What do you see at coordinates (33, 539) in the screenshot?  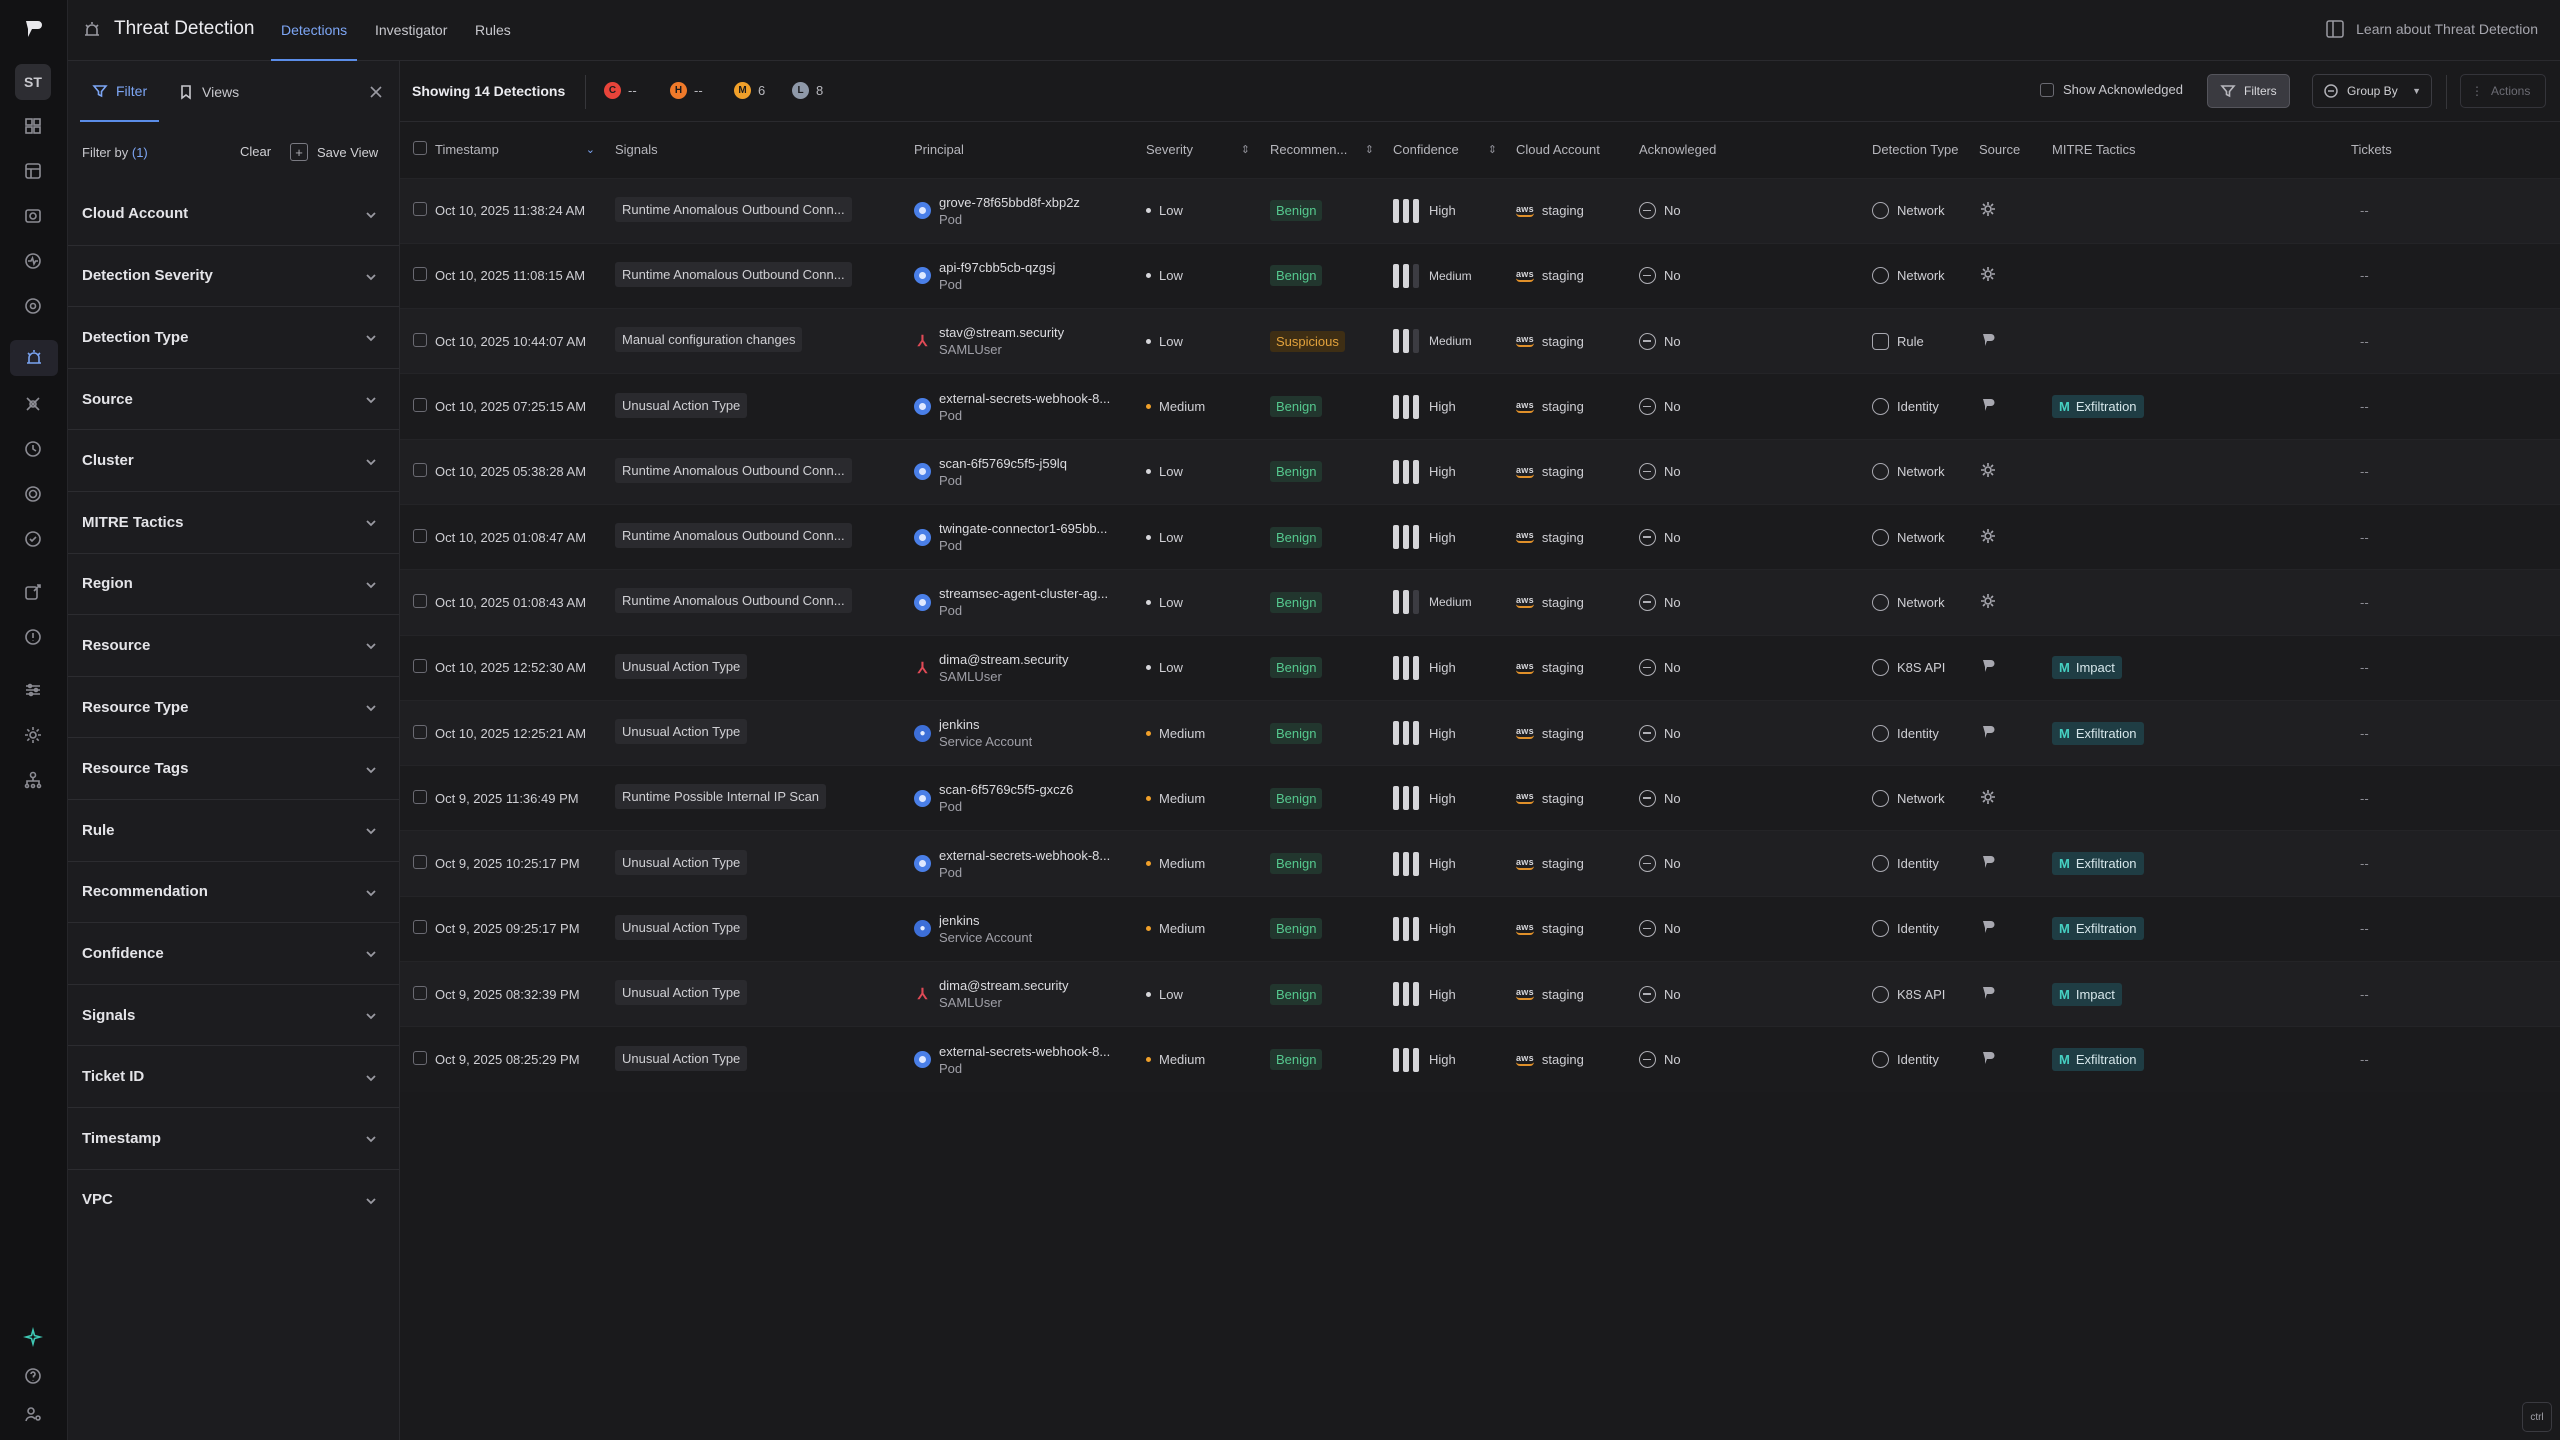 I see `compliance-icon` at bounding box center [33, 539].